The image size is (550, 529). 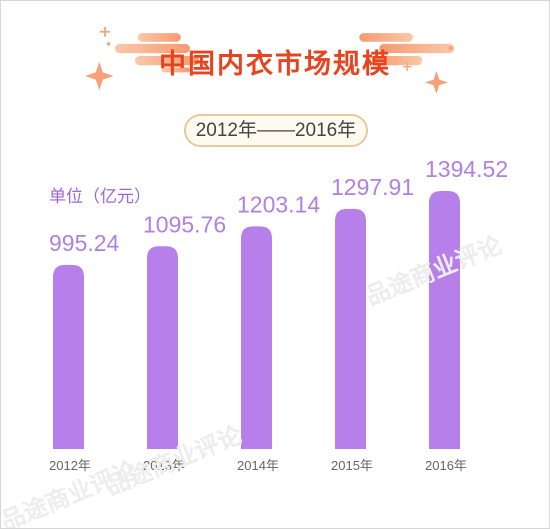 I want to click on chart-title: 中国内衣市场规模, so click(x=275, y=64).